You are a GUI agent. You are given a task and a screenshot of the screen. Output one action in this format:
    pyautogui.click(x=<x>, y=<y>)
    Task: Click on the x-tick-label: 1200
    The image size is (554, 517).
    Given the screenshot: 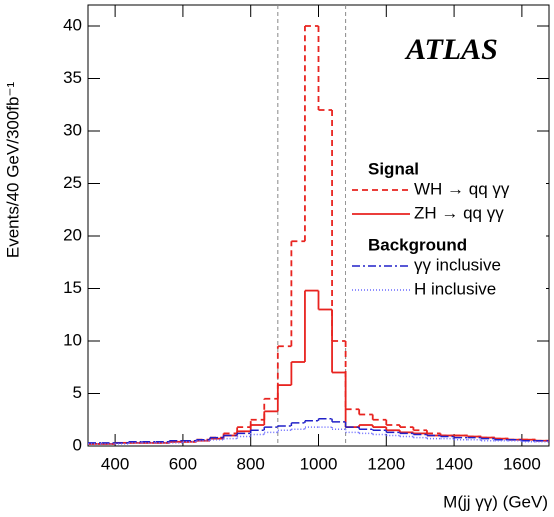 What is the action you would take?
    pyautogui.click(x=386, y=463)
    